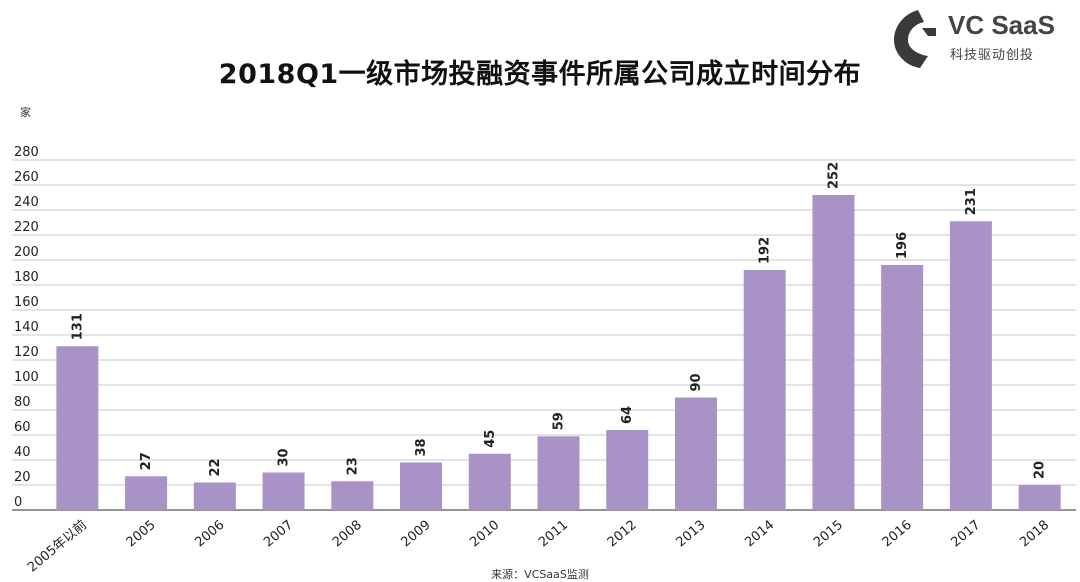  What do you see at coordinates (992, 55) in the screenshot?
I see `logo-tagline: 科技驱动创投` at bounding box center [992, 55].